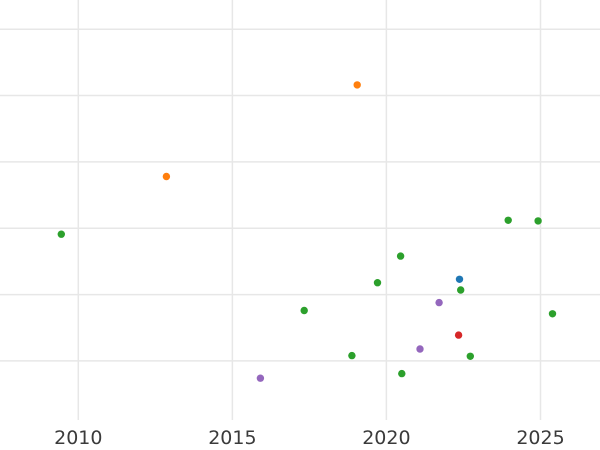 The height and width of the screenshot is (450, 600). What do you see at coordinates (459, 279) in the screenshot?
I see `data-point-blue` at bounding box center [459, 279].